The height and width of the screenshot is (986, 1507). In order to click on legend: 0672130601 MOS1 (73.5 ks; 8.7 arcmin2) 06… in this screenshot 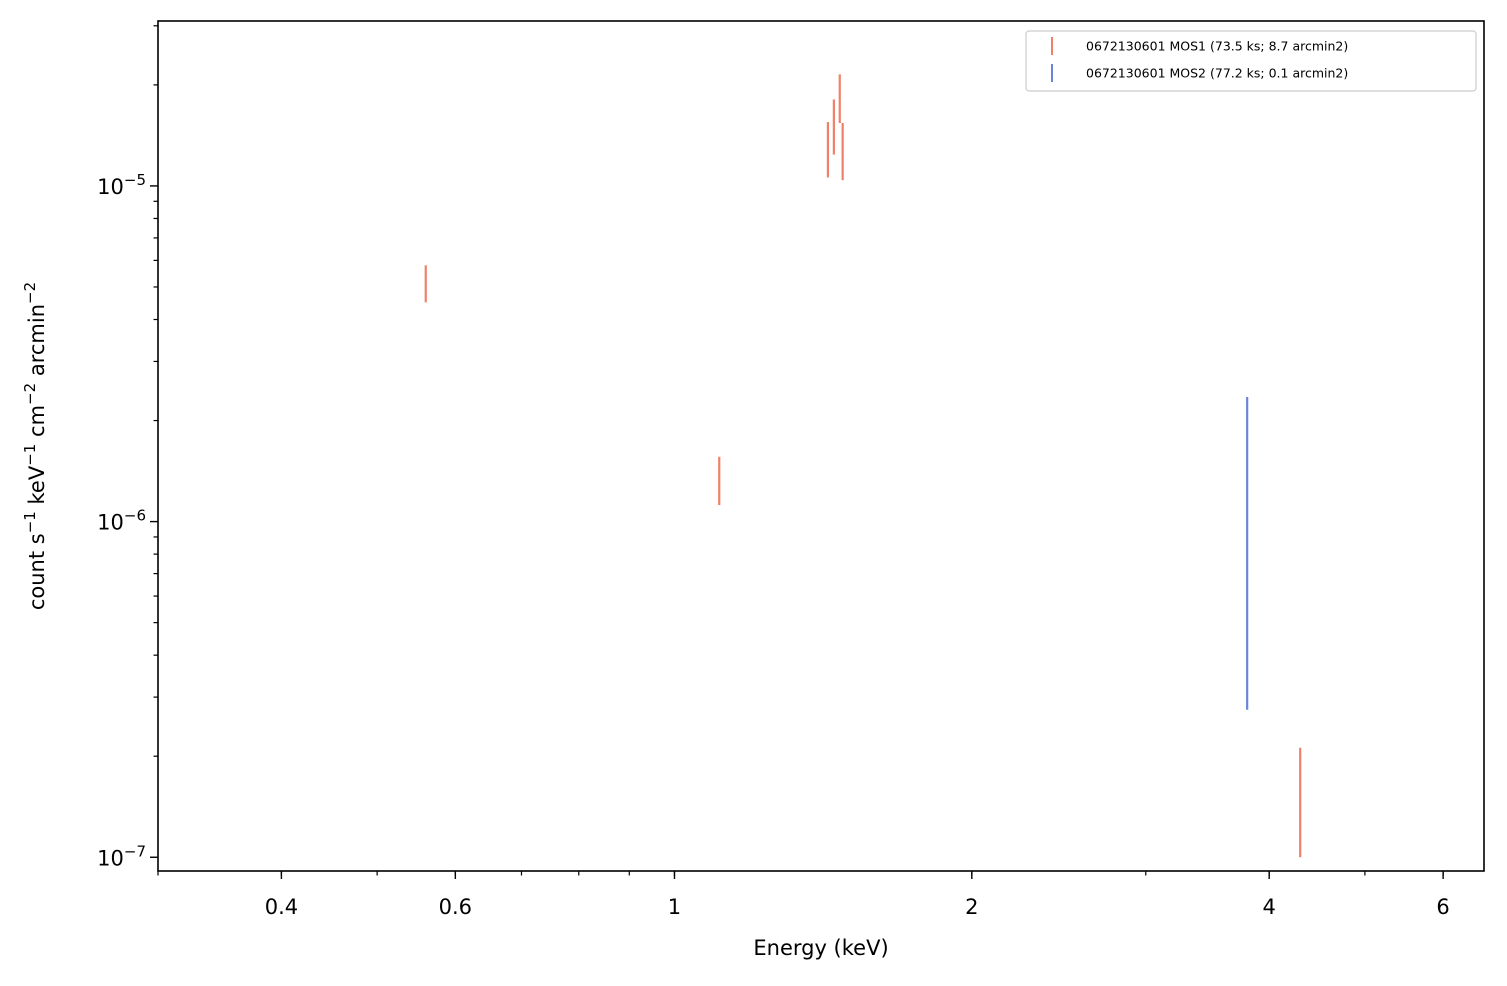, I will do `click(1251, 61)`.